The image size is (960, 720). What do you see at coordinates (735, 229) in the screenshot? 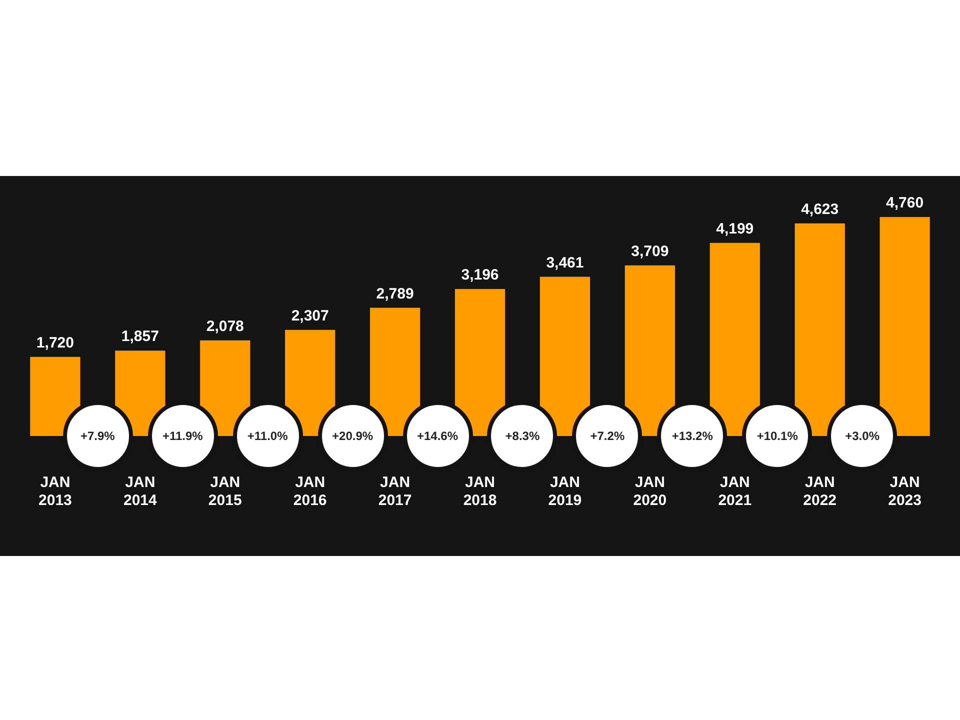
I see `data-label: 4,199` at bounding box center [735, 229].